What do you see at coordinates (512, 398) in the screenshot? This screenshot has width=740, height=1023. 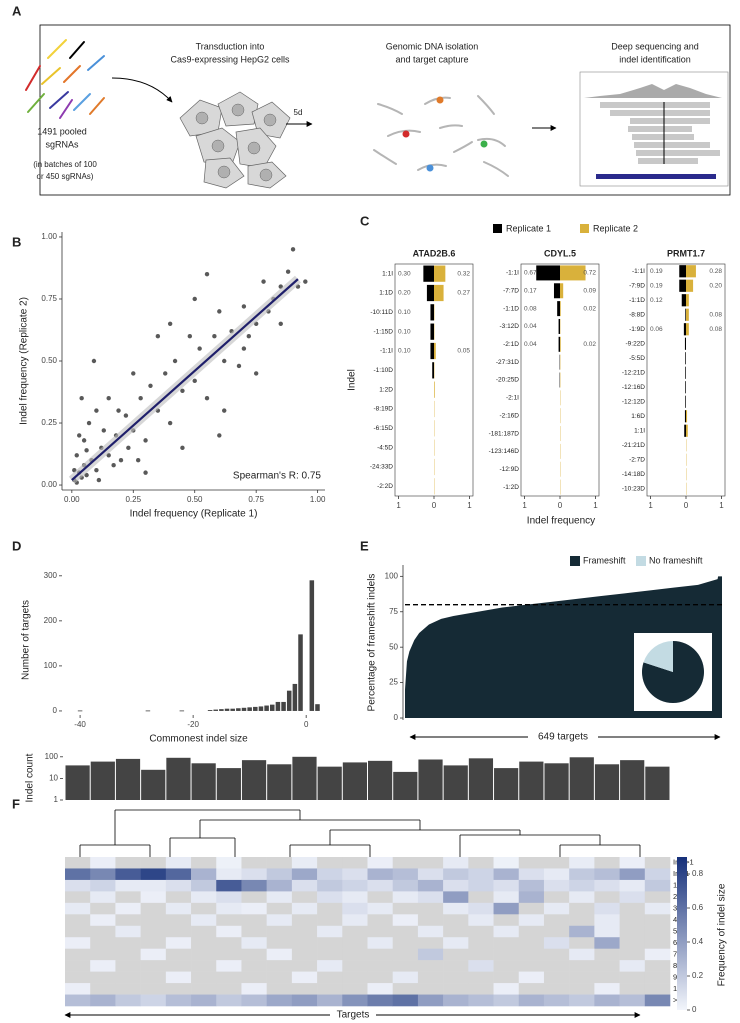 I see `y-tick-label: -2:1I` at bounding box center [512, 398].